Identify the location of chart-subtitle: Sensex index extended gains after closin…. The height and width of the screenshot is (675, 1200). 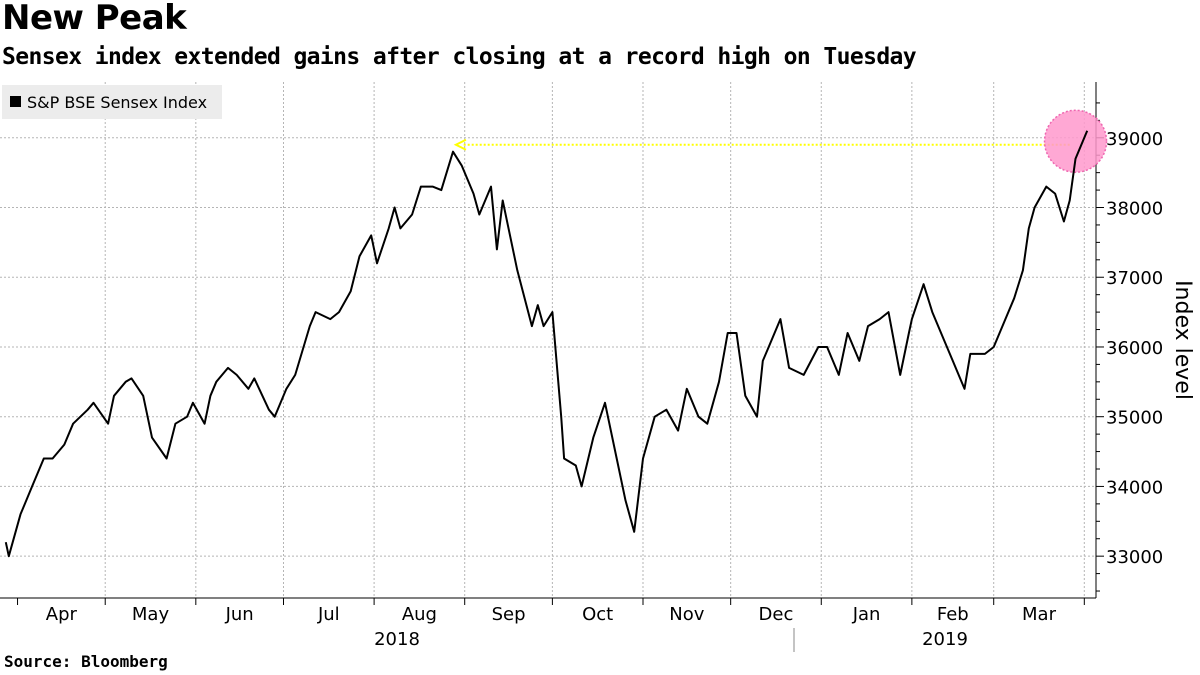
(459, 57).